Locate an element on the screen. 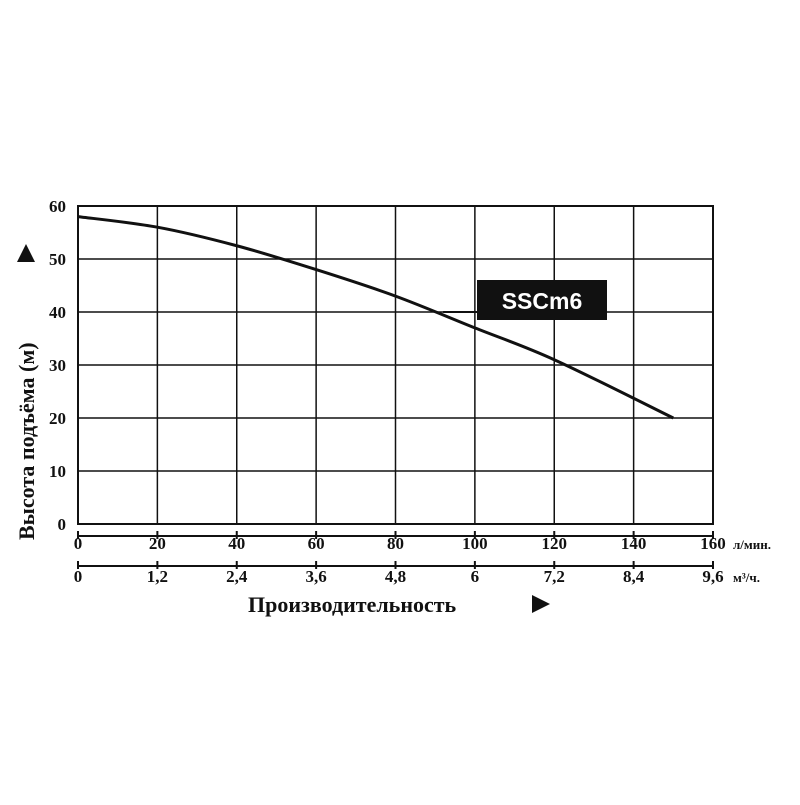 The image size is (800, 805). x2-tick-label: 8,4 is located at coordinates (634, 576).